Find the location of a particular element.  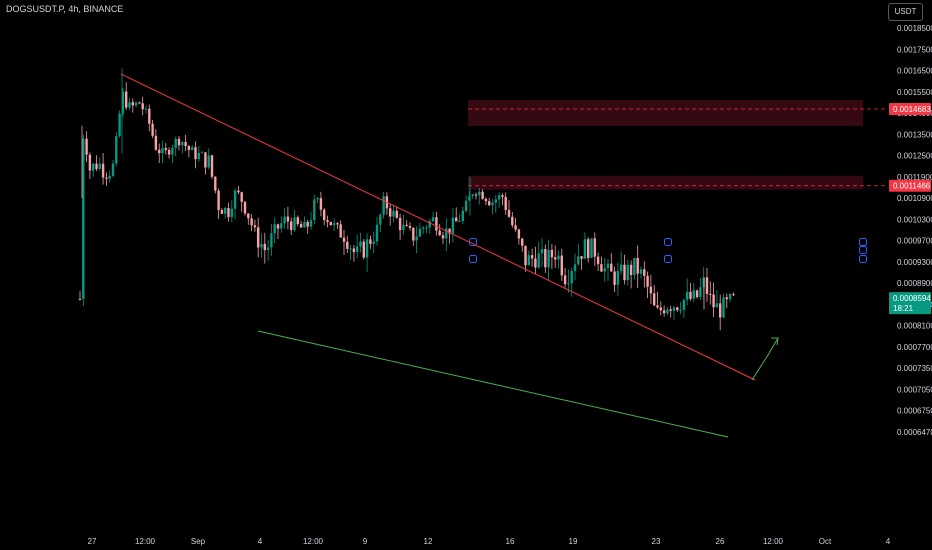

y-tick-label: 0.0007700 is located at coordinates (914, 347).